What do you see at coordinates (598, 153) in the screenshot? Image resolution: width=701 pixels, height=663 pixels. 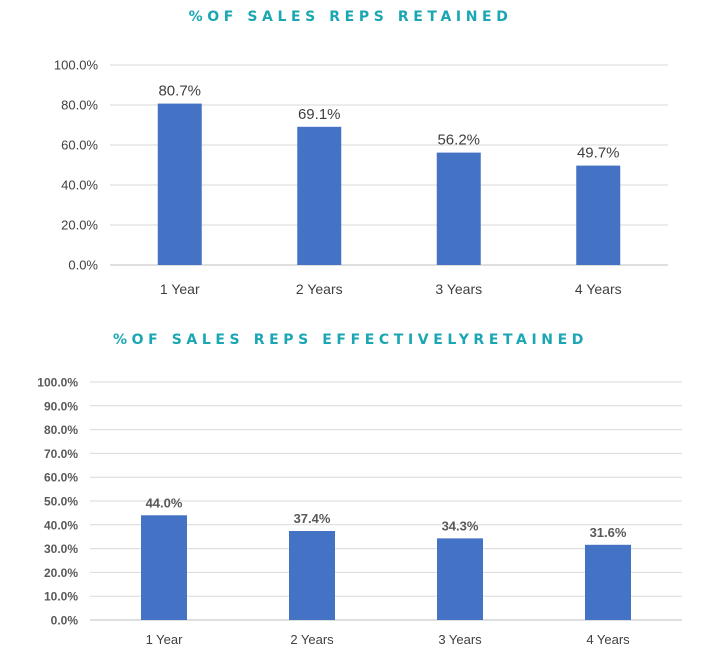 I see `data-label: 49.7%` at bounding box center [598, 153].